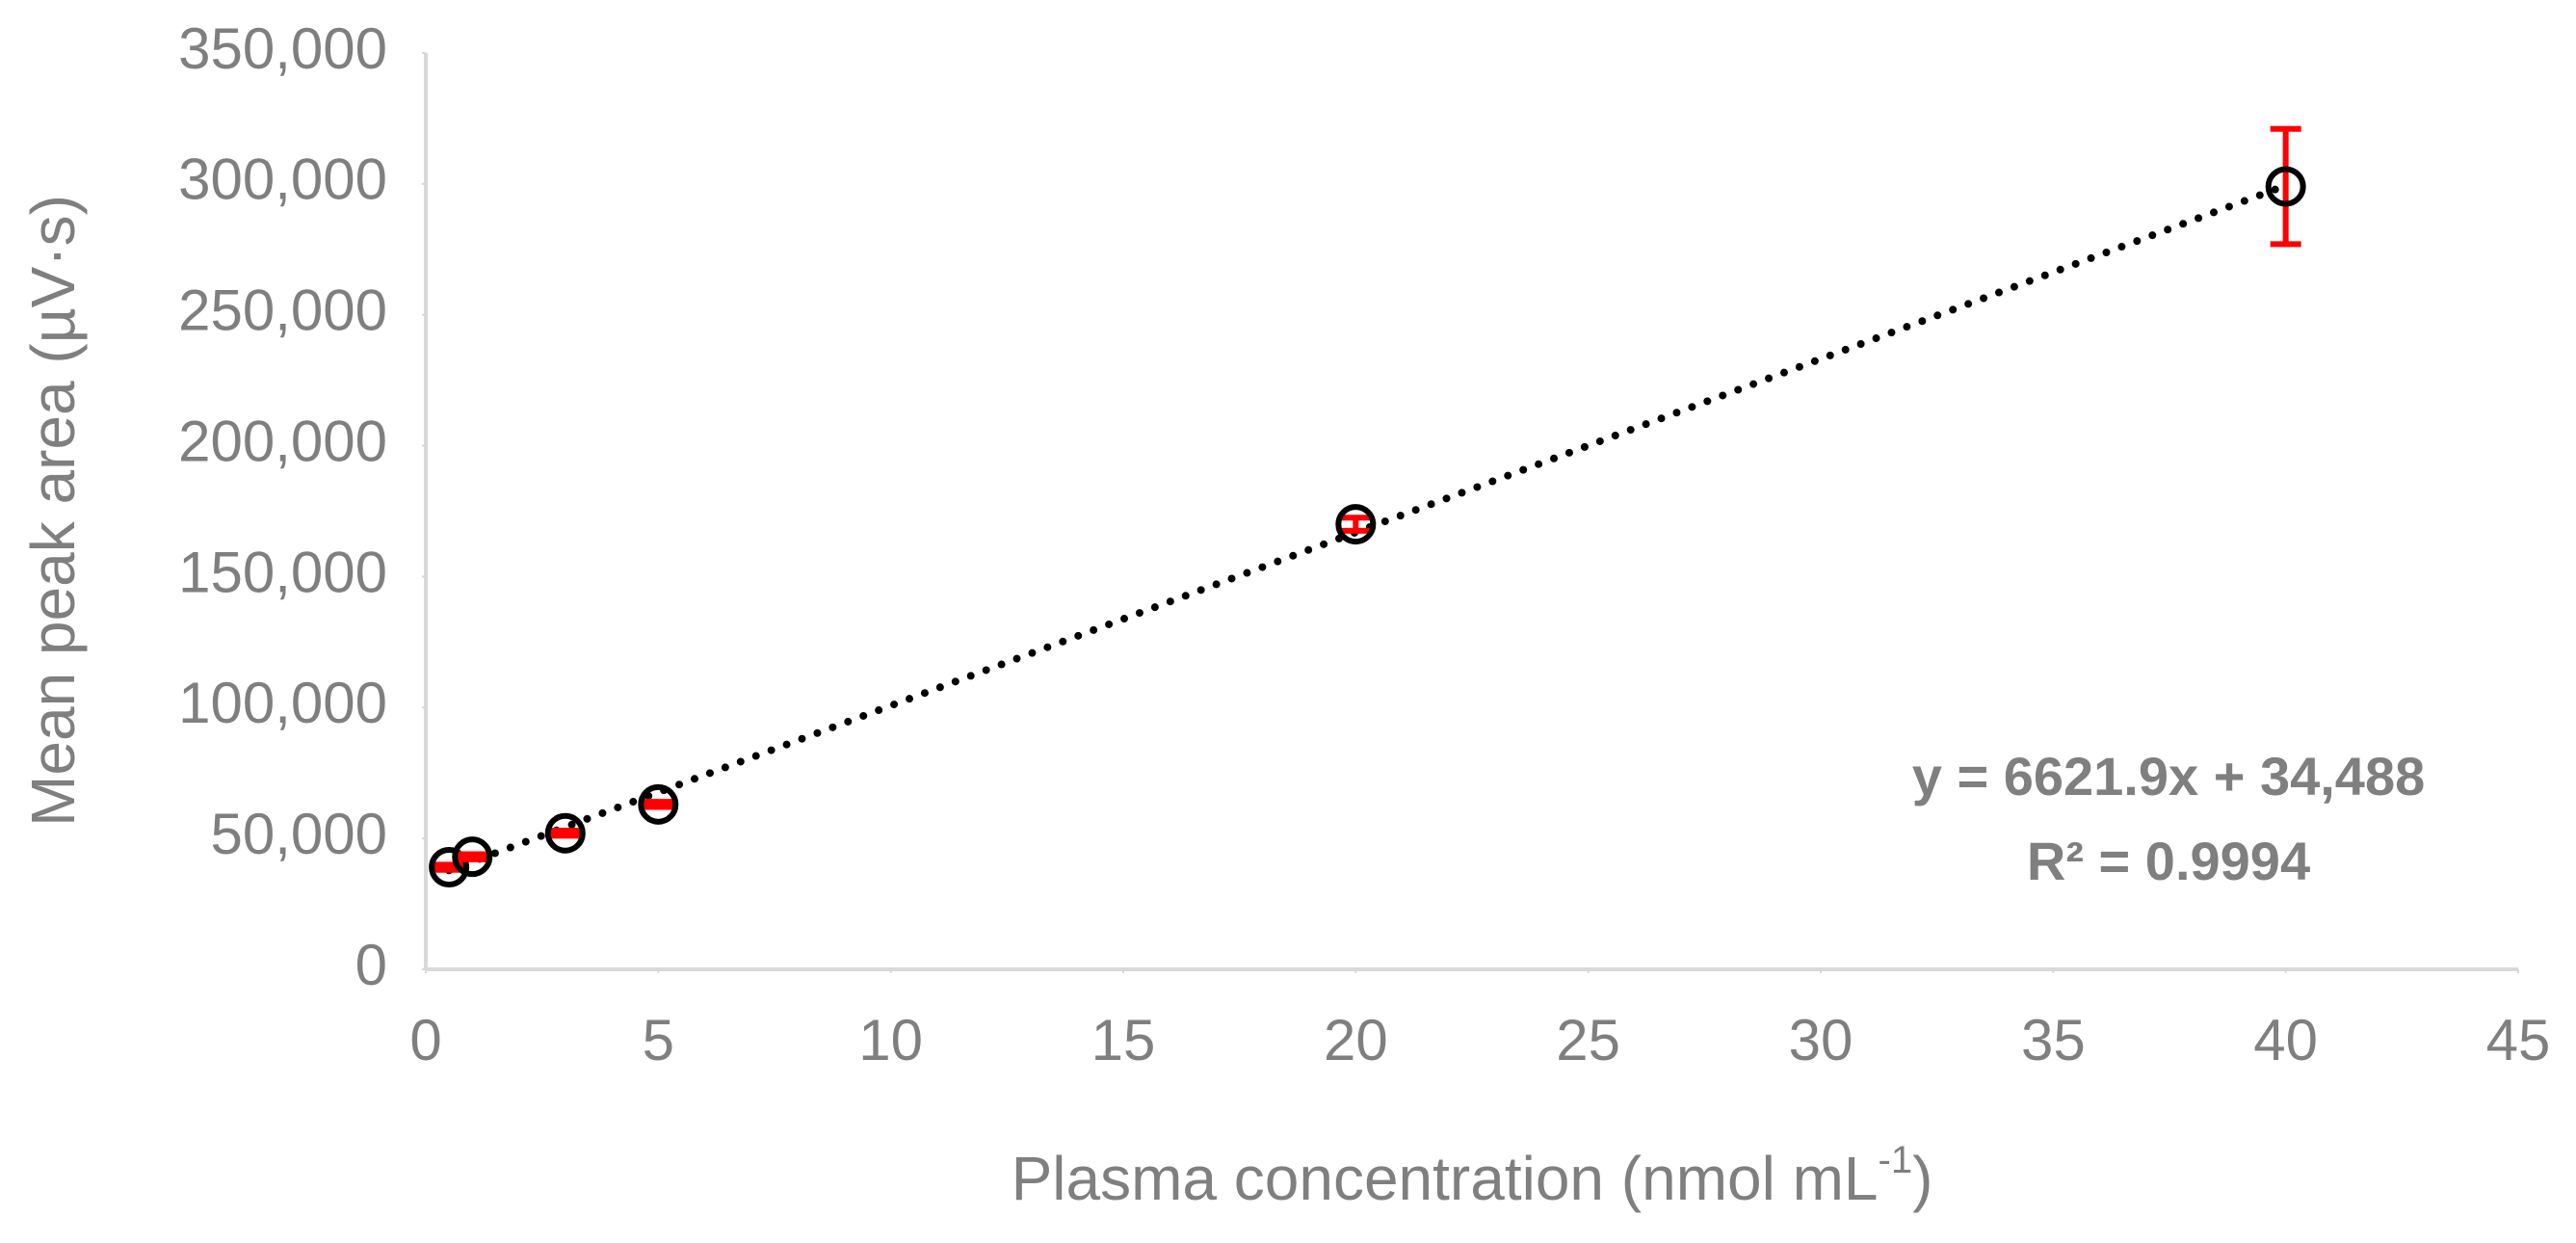  What do you see at coordinates (298, 834) in the screenshot?
I see `y-tick-label: 50,000` at bounding box center [298, 834].